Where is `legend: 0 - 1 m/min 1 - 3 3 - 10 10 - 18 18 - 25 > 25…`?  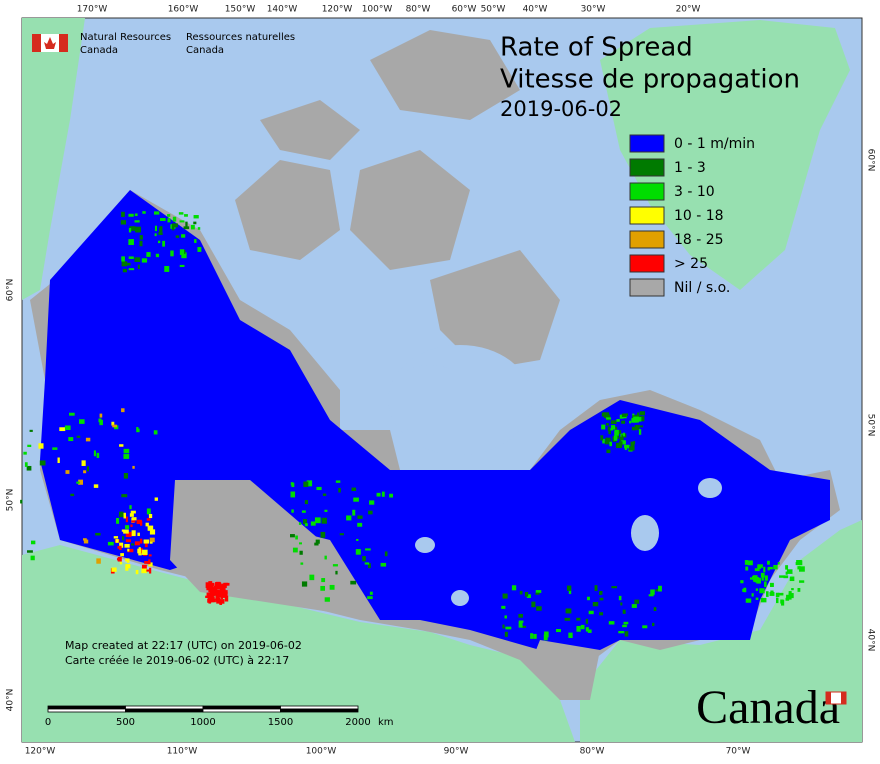 legend: 0 - 1 m/min 1 - 3 3 - 10 10 - 18 18 - 25 > 25… is located at coordinates (692, 215).